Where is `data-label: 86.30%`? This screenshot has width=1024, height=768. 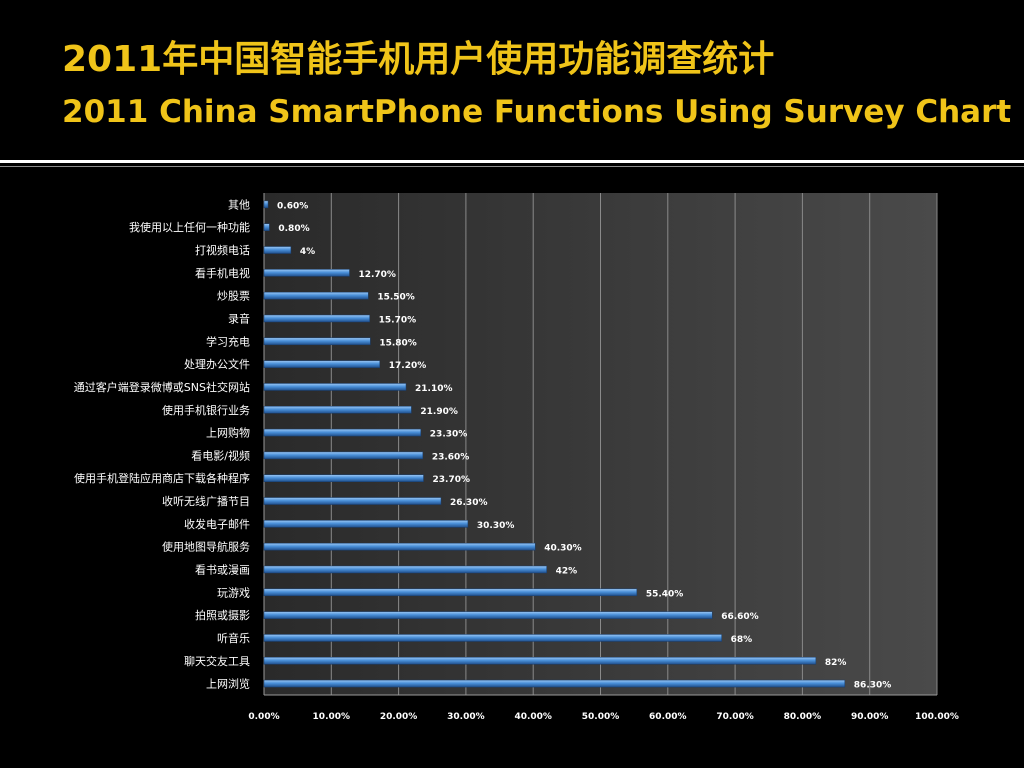
data-label: 86.30% is located at coordinates (873, 686).